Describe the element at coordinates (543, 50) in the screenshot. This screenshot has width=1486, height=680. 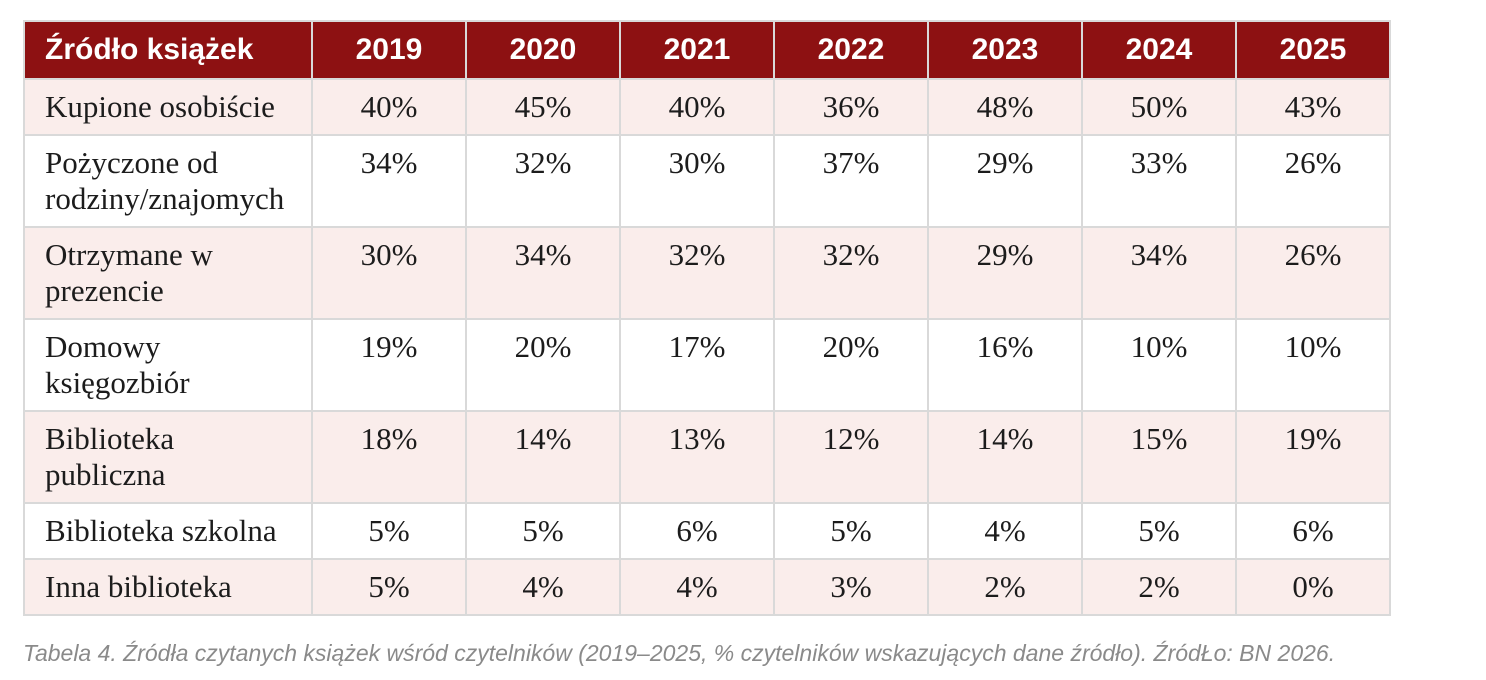
I see `year-header-2020: 2020` at that location.